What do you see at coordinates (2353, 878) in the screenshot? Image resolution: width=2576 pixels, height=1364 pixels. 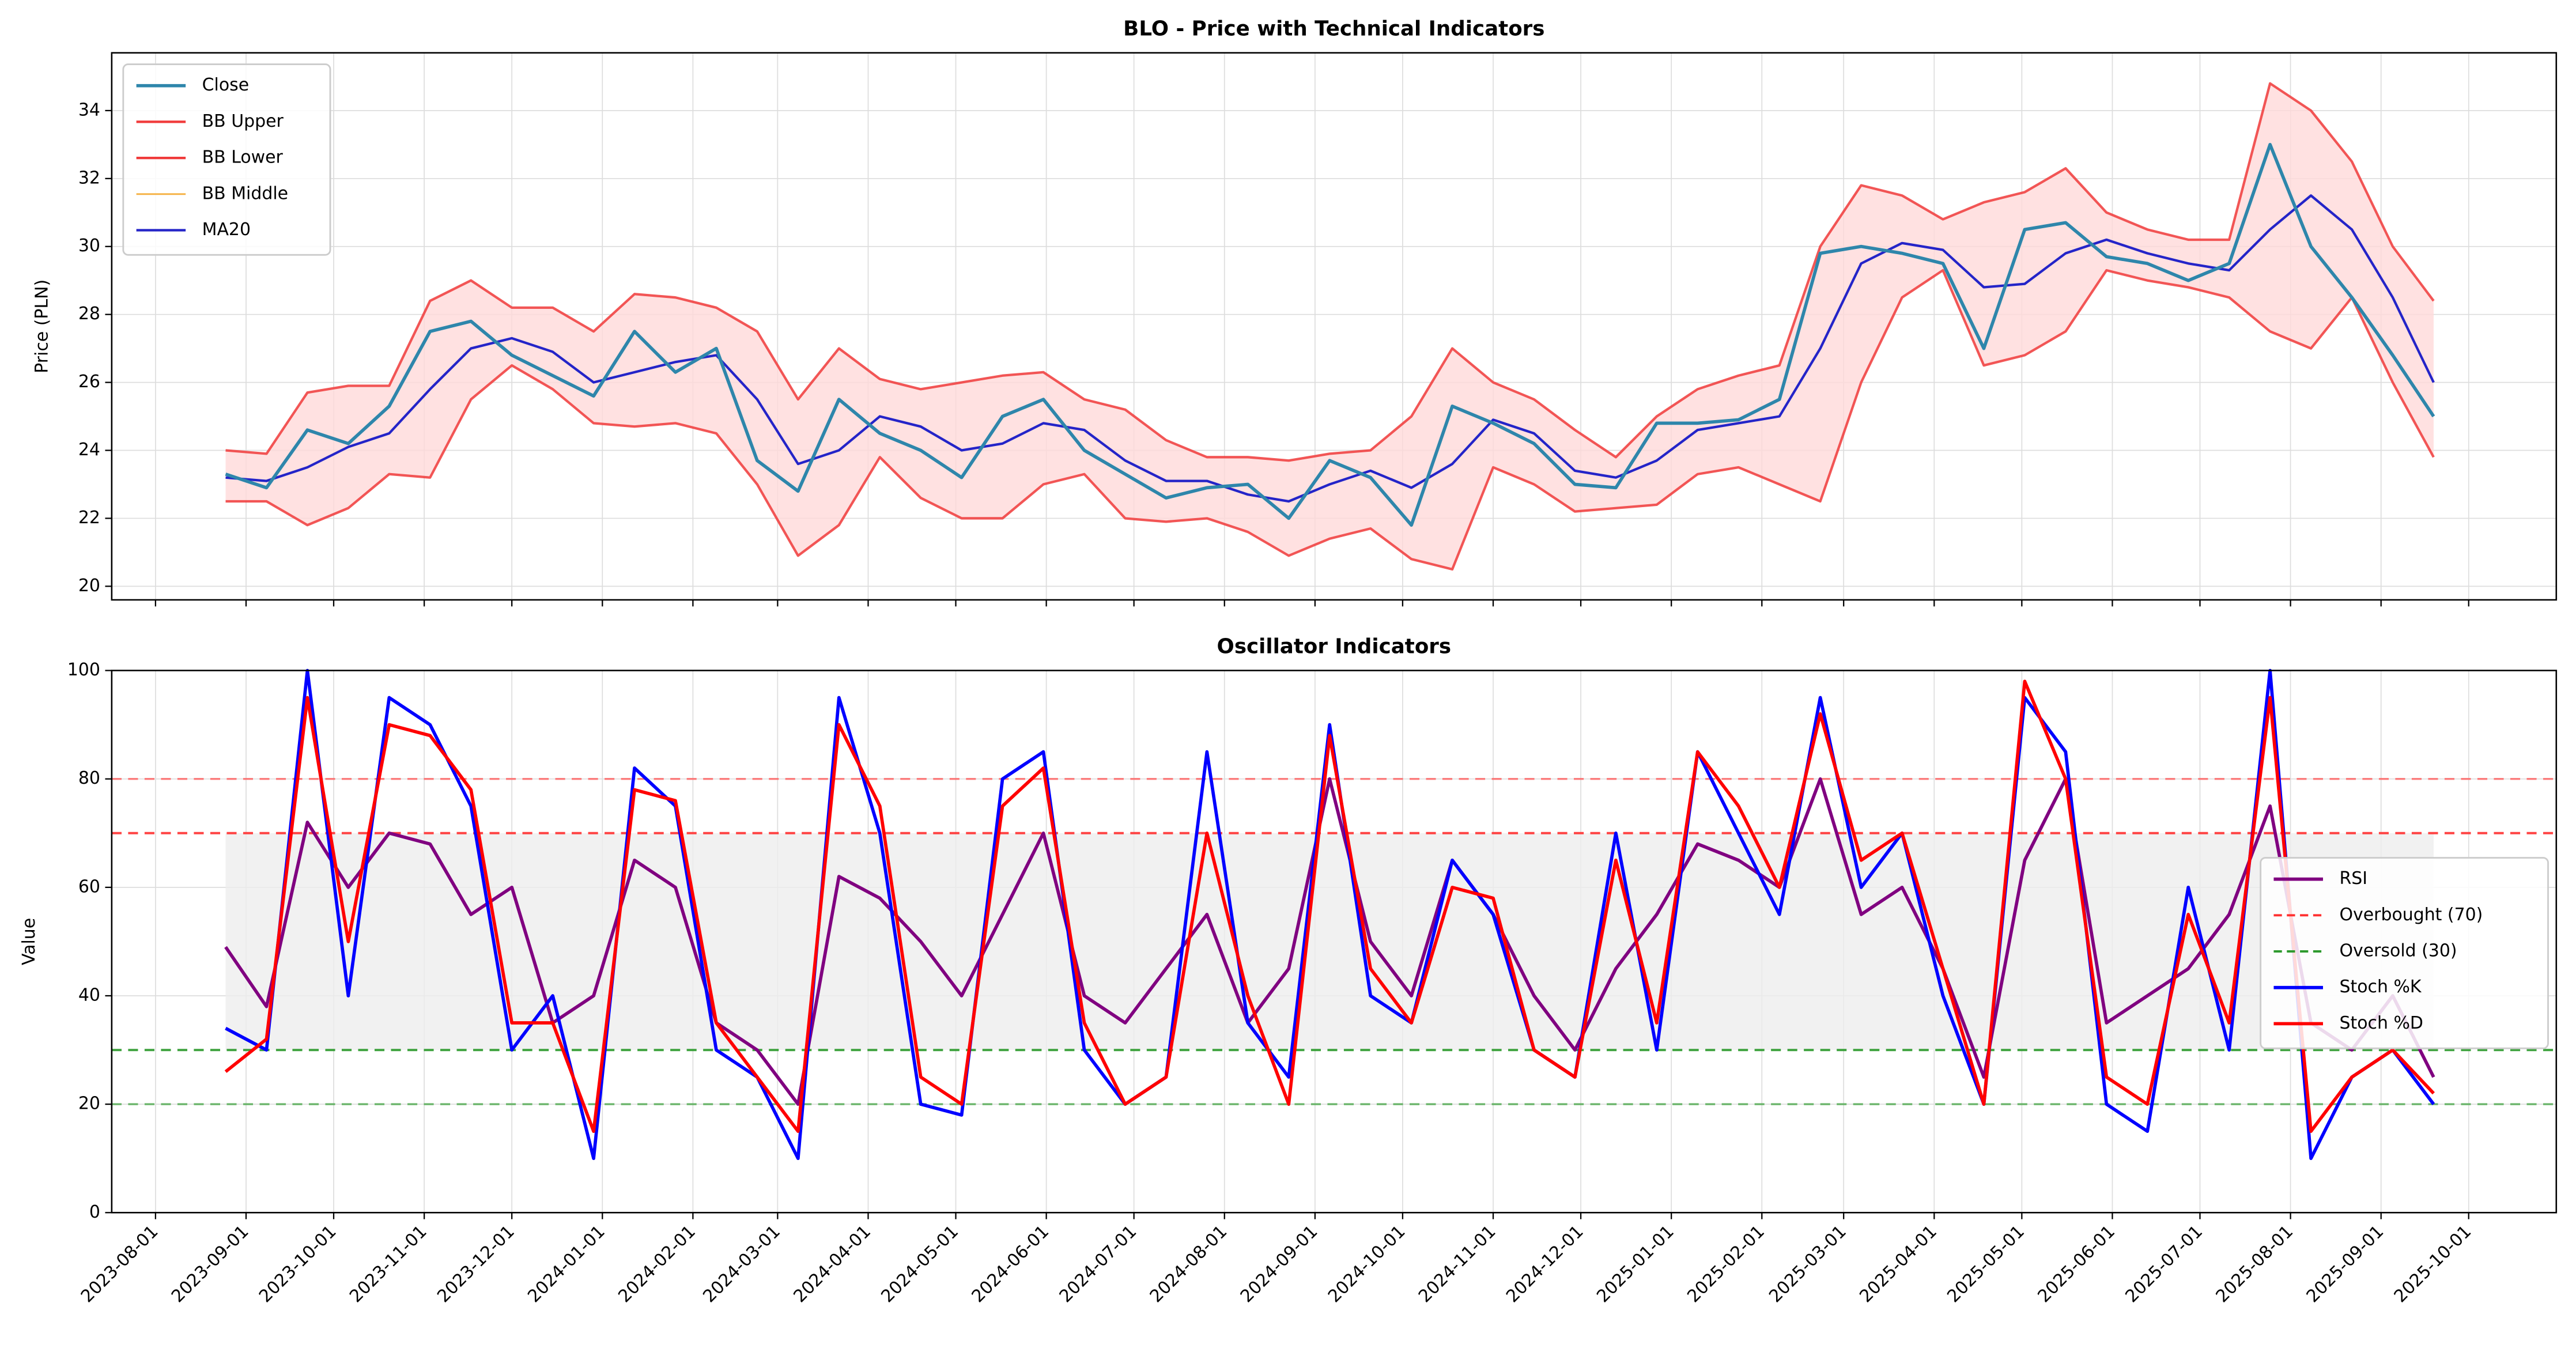 I see `legend-label: RSI` at bounding box center [2353, 878].